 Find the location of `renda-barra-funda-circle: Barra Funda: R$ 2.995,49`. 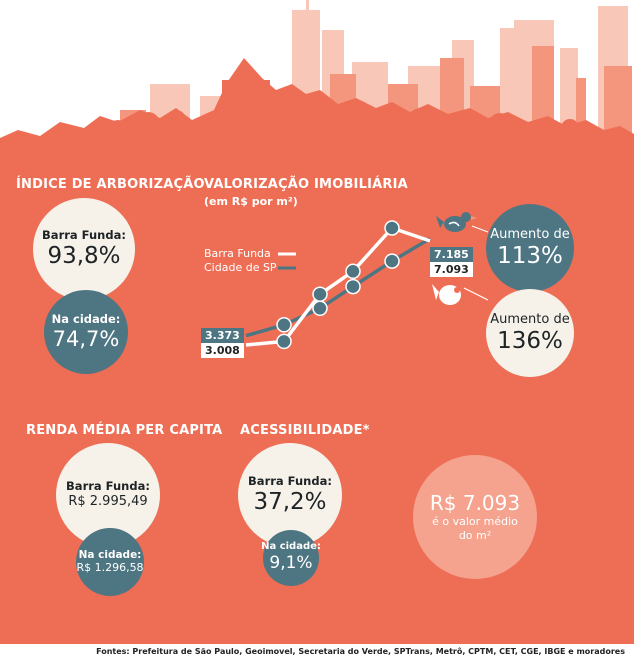

renda-barra-funda-circle: Barra Funda: R$ 2.995,49 is located at coordinates (108, 495).